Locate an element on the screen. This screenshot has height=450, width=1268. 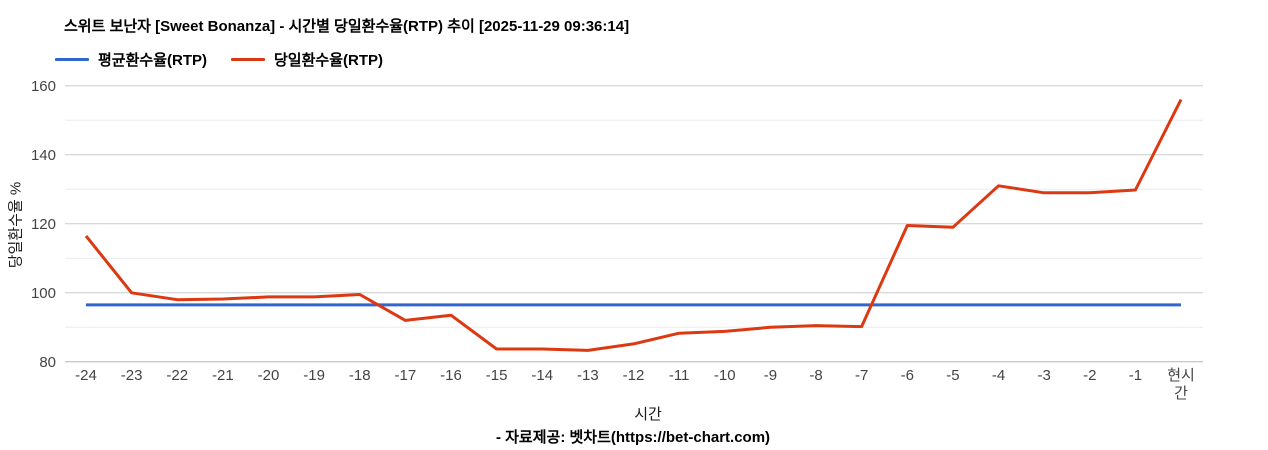
x-tick-label--21: -21 is located at coordinates (223, 375).